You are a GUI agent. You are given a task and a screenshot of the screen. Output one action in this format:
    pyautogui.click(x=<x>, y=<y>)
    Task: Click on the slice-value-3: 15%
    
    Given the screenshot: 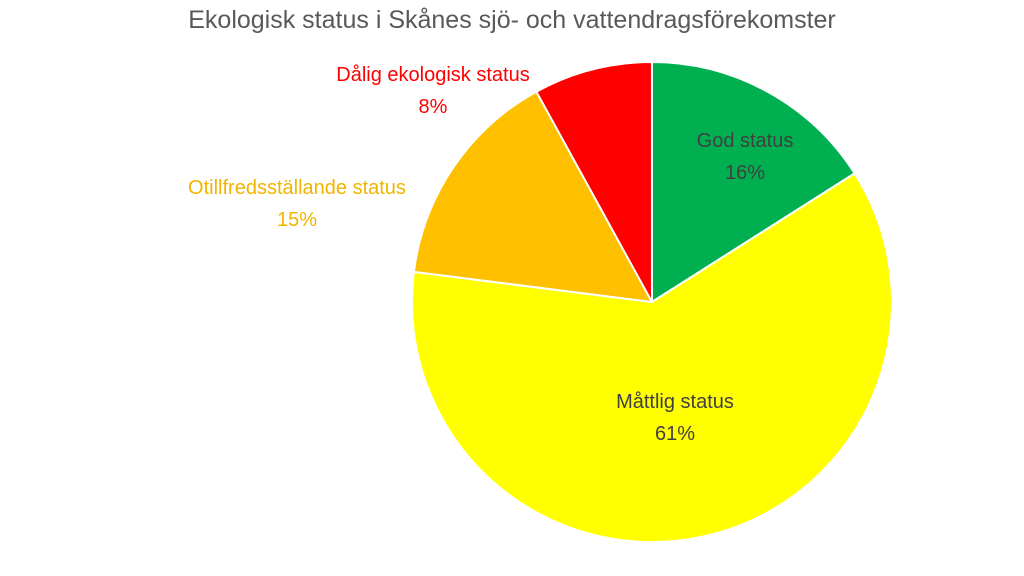 What is the action you would take?
    pyautogui.click(x=297, y=220)
    